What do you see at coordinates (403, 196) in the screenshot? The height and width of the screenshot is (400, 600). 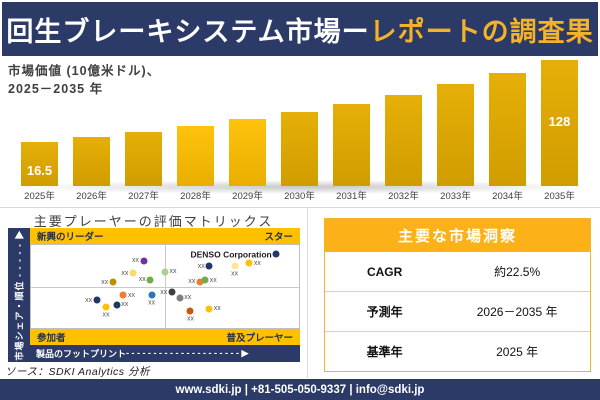 I see `x-tick-2032年: 2032年` at bounding box center [403, 196].